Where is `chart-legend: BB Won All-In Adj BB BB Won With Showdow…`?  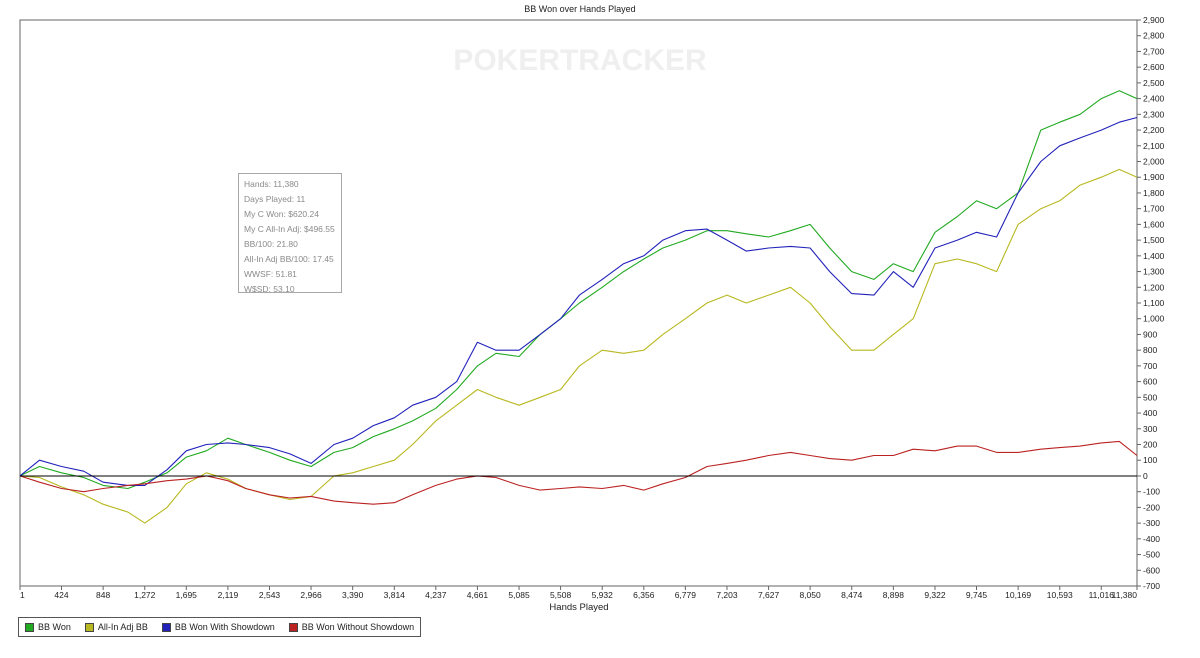
chart-legend: BB Won All-In Adj BB BB Won With Showdow… is located at coordinates (220, 627).